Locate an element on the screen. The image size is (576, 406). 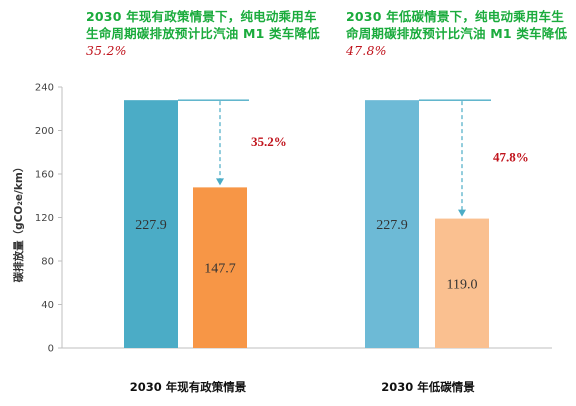
bar-value-label: 119.0 is located at coordinates (462, 284).